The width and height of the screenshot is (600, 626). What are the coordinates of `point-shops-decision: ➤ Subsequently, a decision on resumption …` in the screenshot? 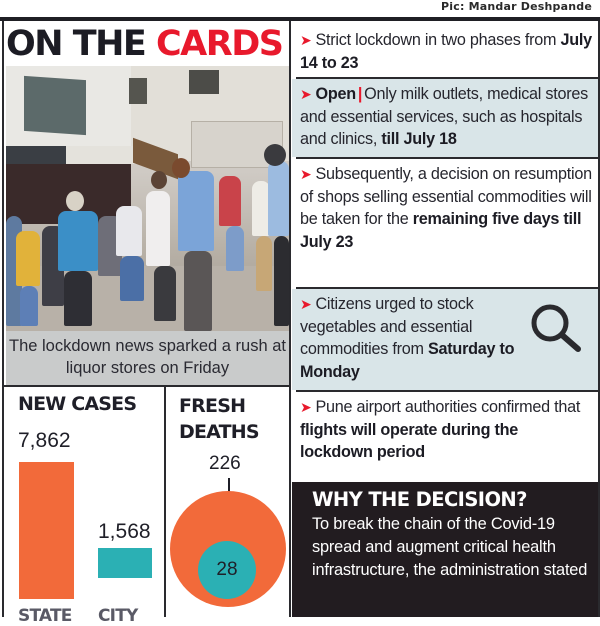 It's located at (445, 221).